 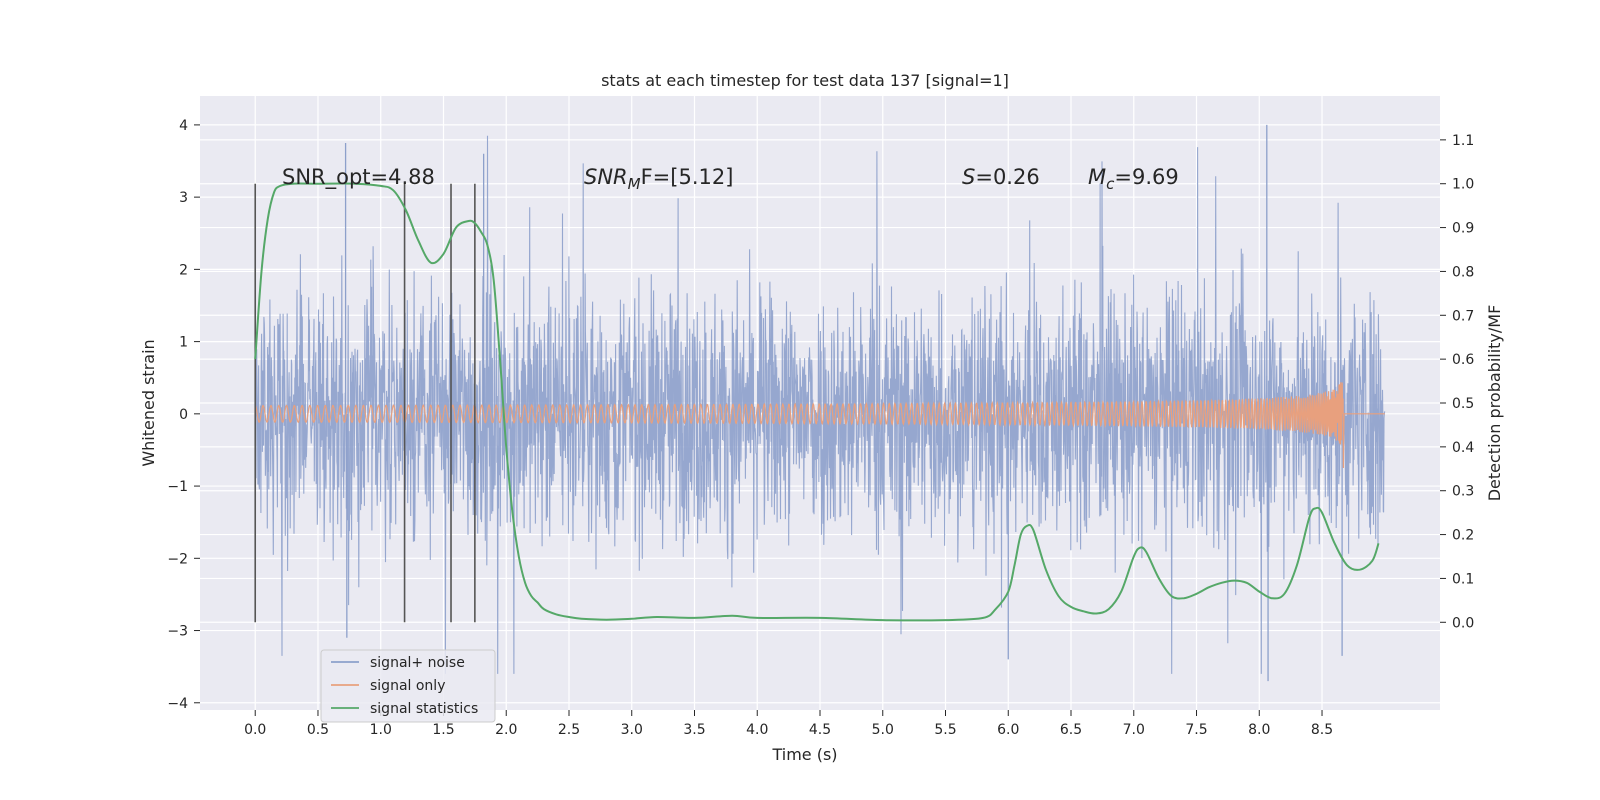 I want to click on annotation-mc: Mc=9.69, so click(x=1133, y=179).